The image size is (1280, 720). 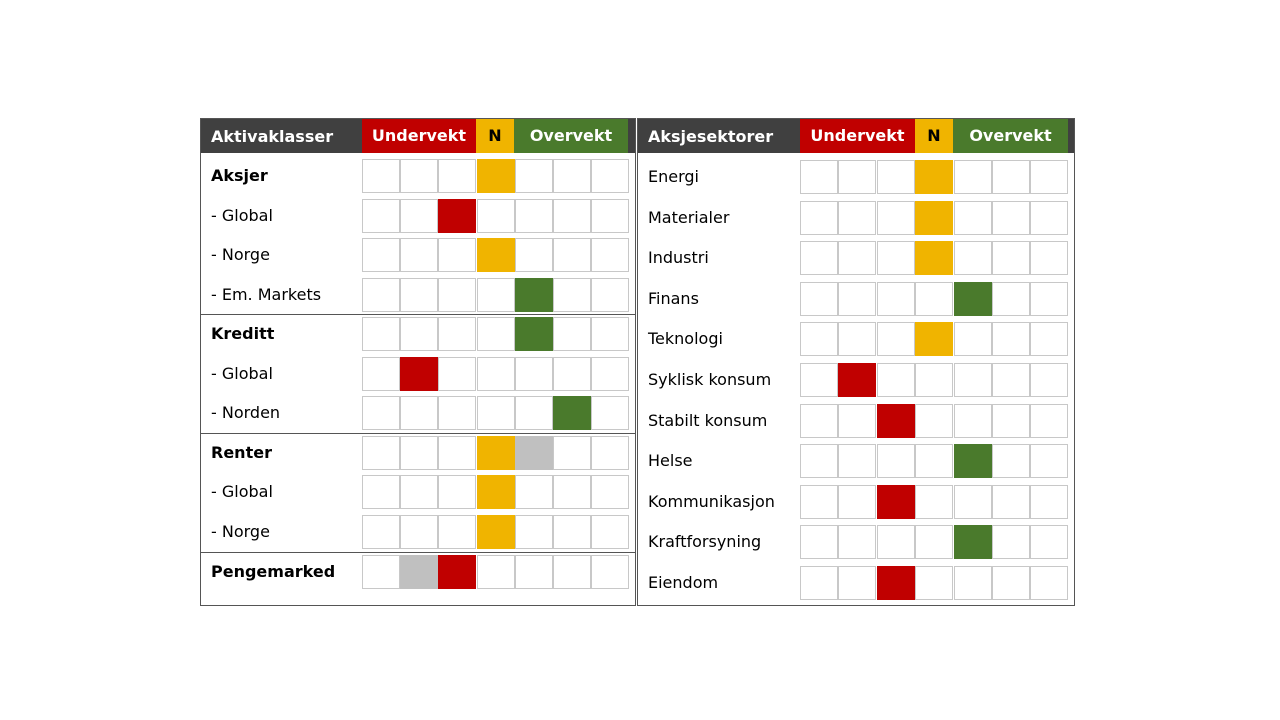 What do you see at coordinates (243, 334) in the screenshot?
I see `row-label: Kreditt` at bounding box center [243, 334].